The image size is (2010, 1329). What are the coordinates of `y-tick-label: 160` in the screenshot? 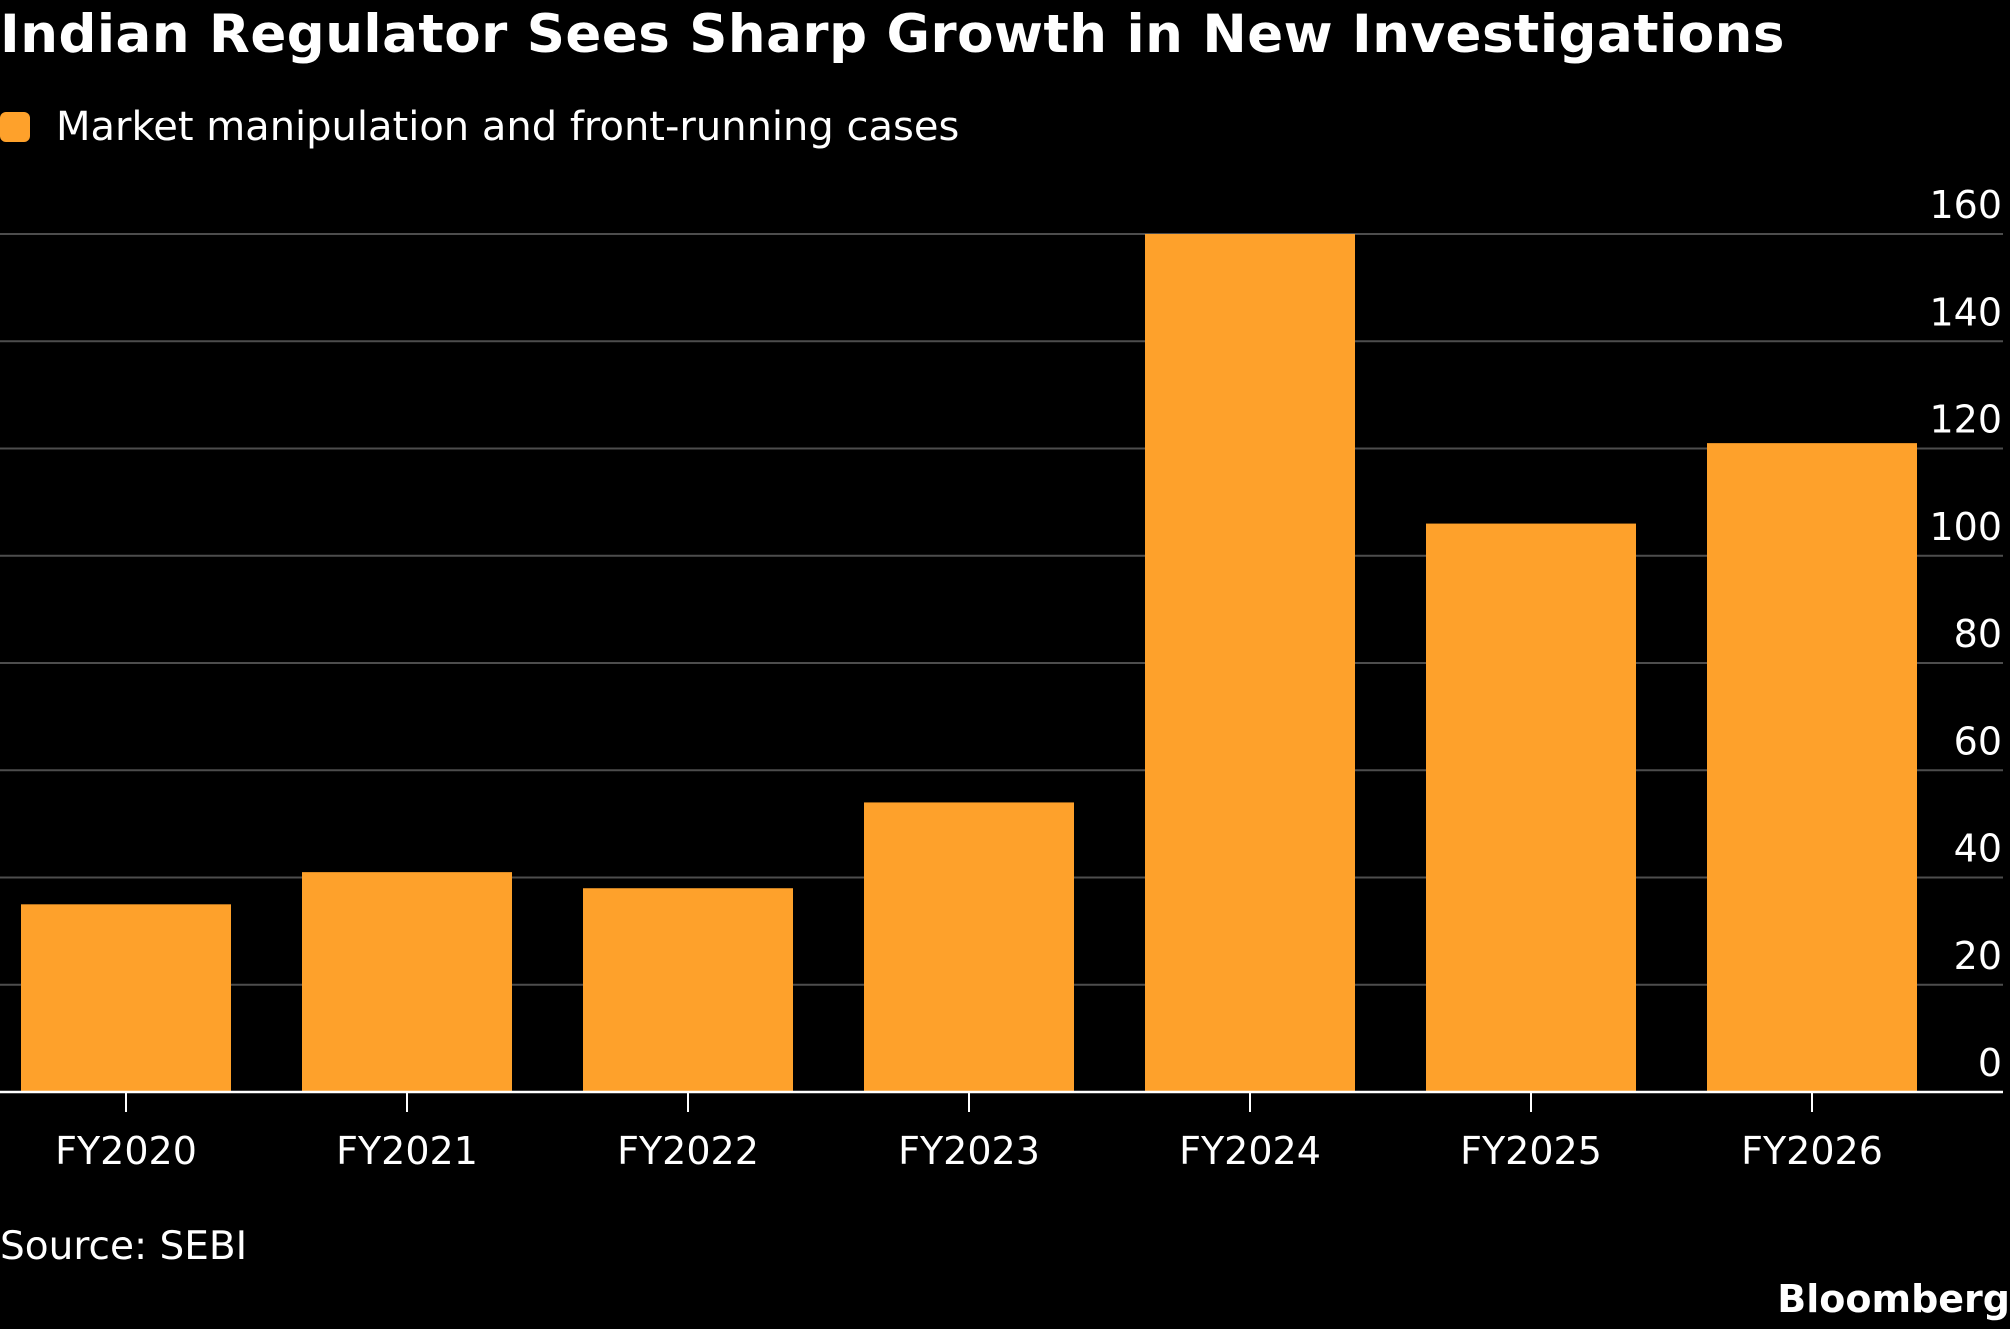 It's located at (1965, 205).